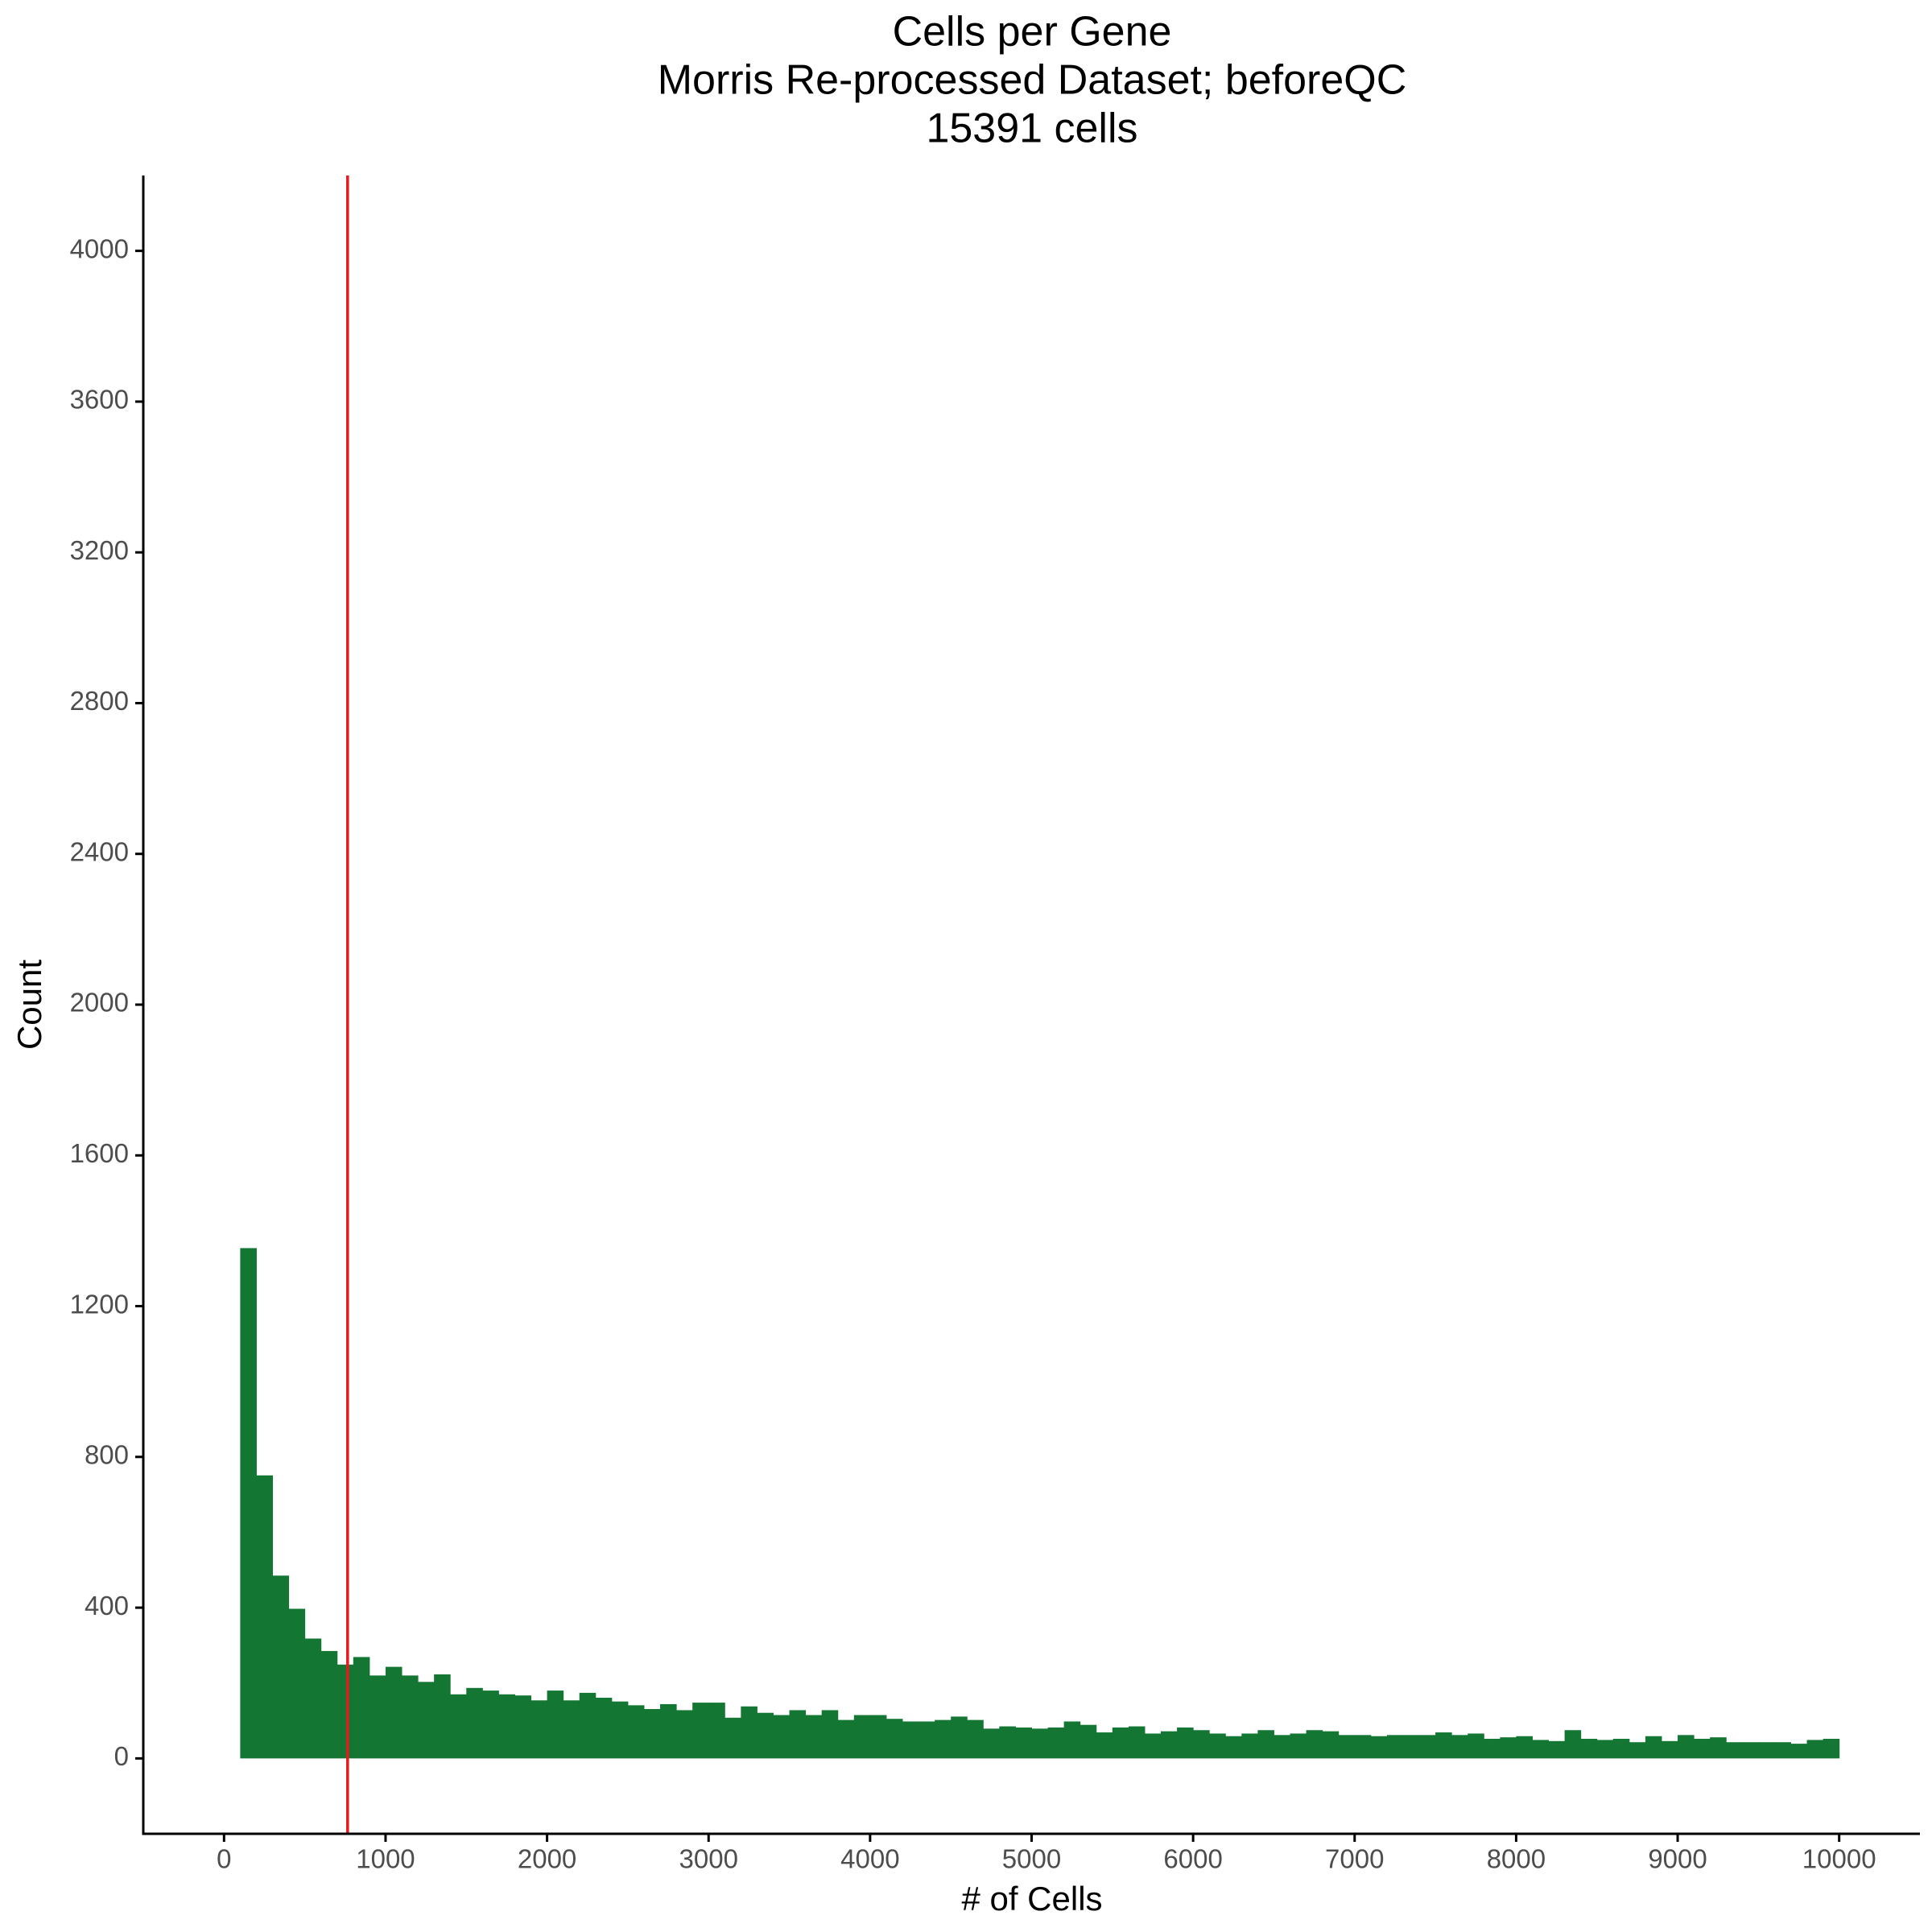 The width and height of the screenshot is (1932, 1932). Describe the element at coordinates (224, 1859) in the screenshot. I see `x-tick-label: 0` at that location.